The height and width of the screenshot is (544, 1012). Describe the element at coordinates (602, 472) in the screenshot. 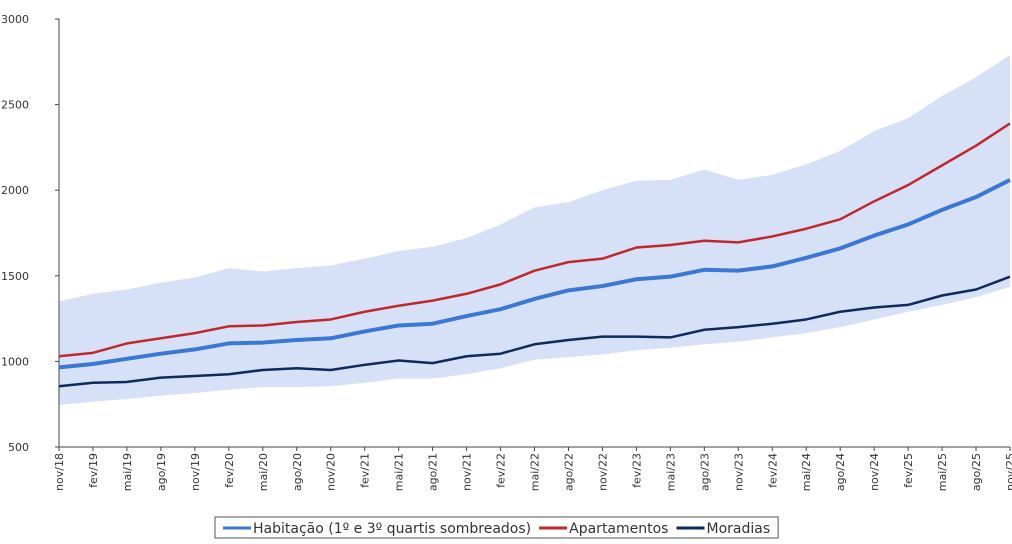

I see `x-tick-label: nov/22` at that location.